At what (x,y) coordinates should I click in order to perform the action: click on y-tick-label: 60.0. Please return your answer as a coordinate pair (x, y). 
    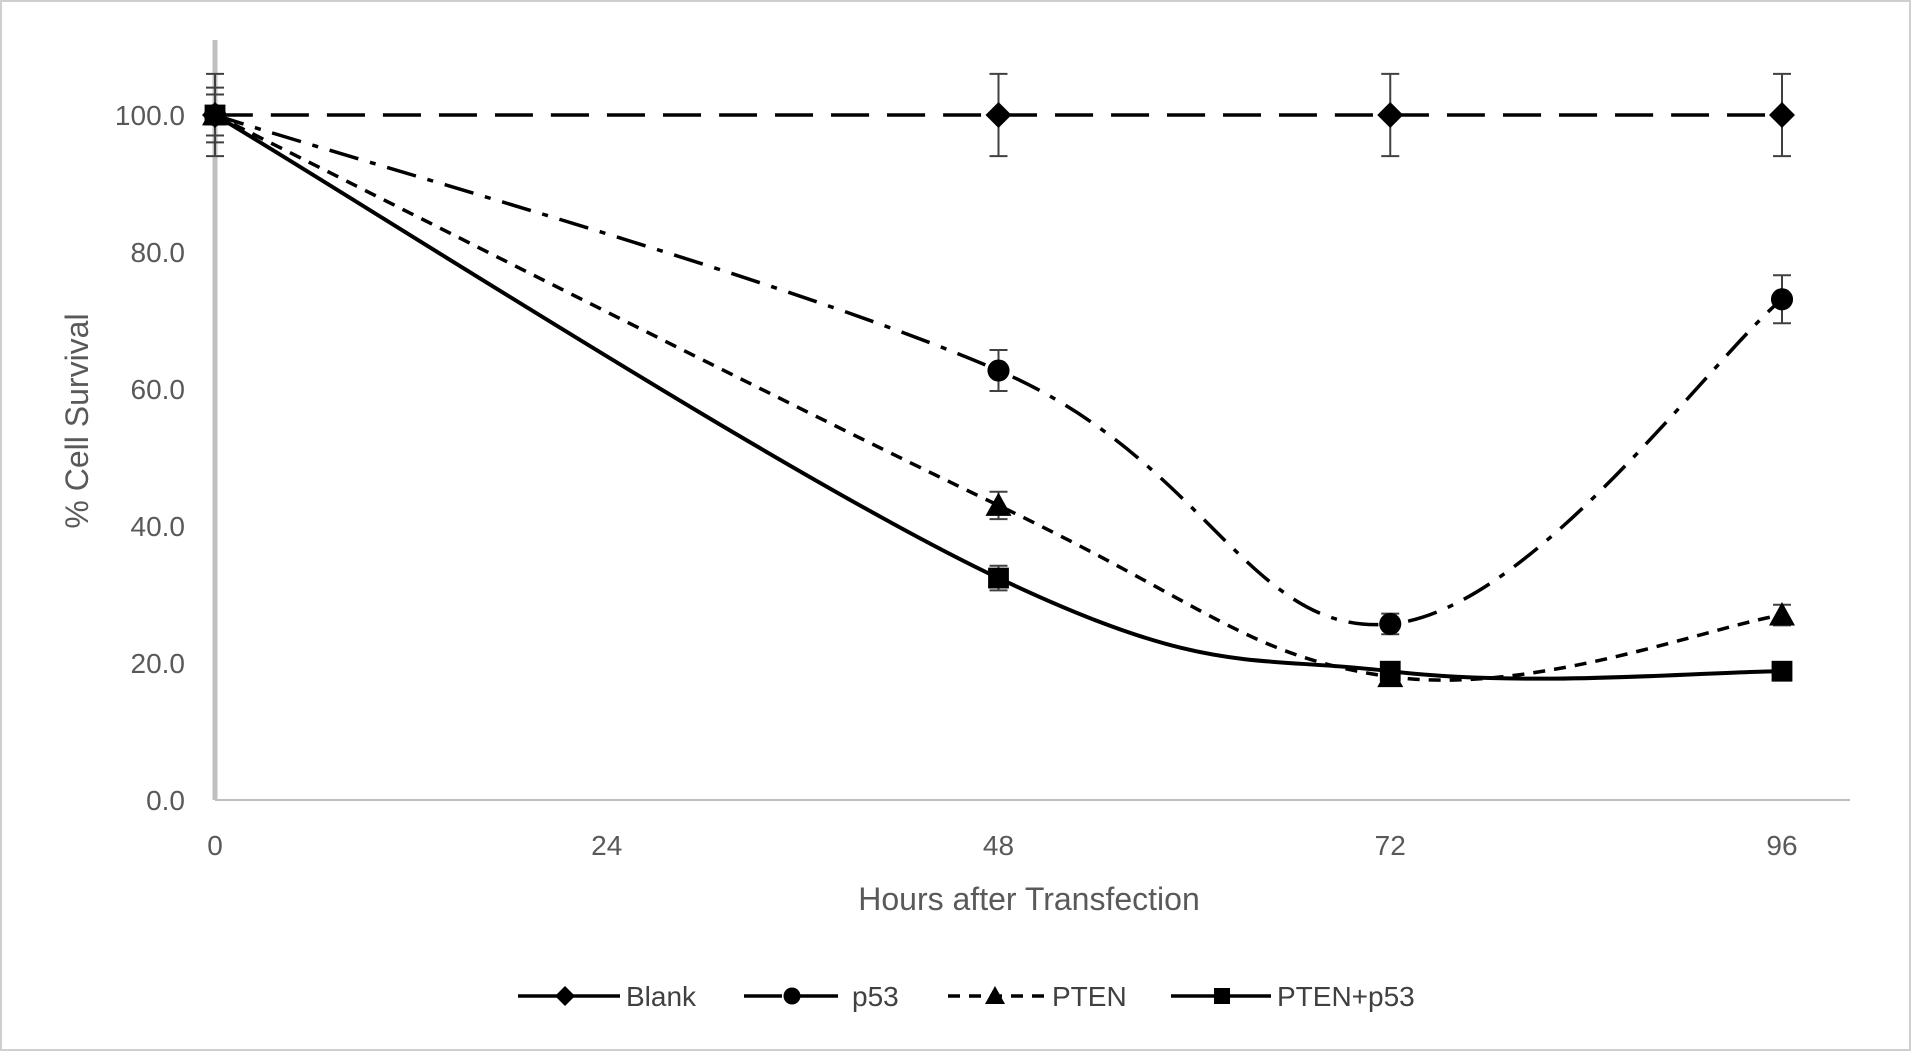
    Looking at the image, I should click on (158, 389).